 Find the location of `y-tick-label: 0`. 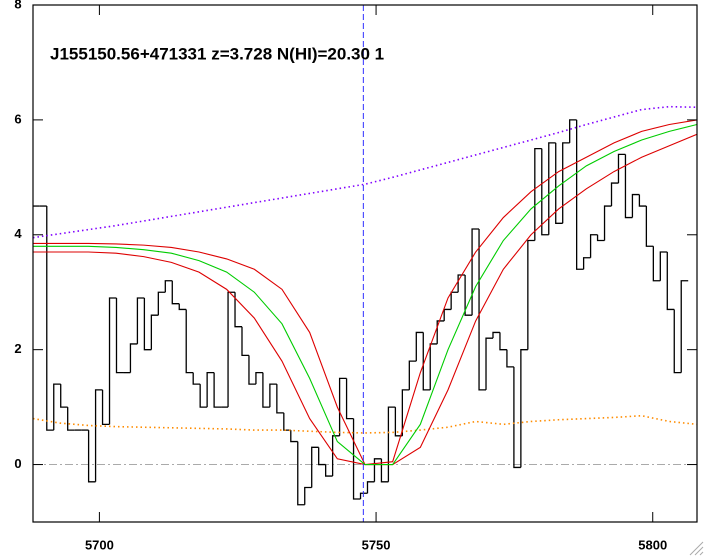

y-tick-label: 0 is located at coordinates (17, 463).